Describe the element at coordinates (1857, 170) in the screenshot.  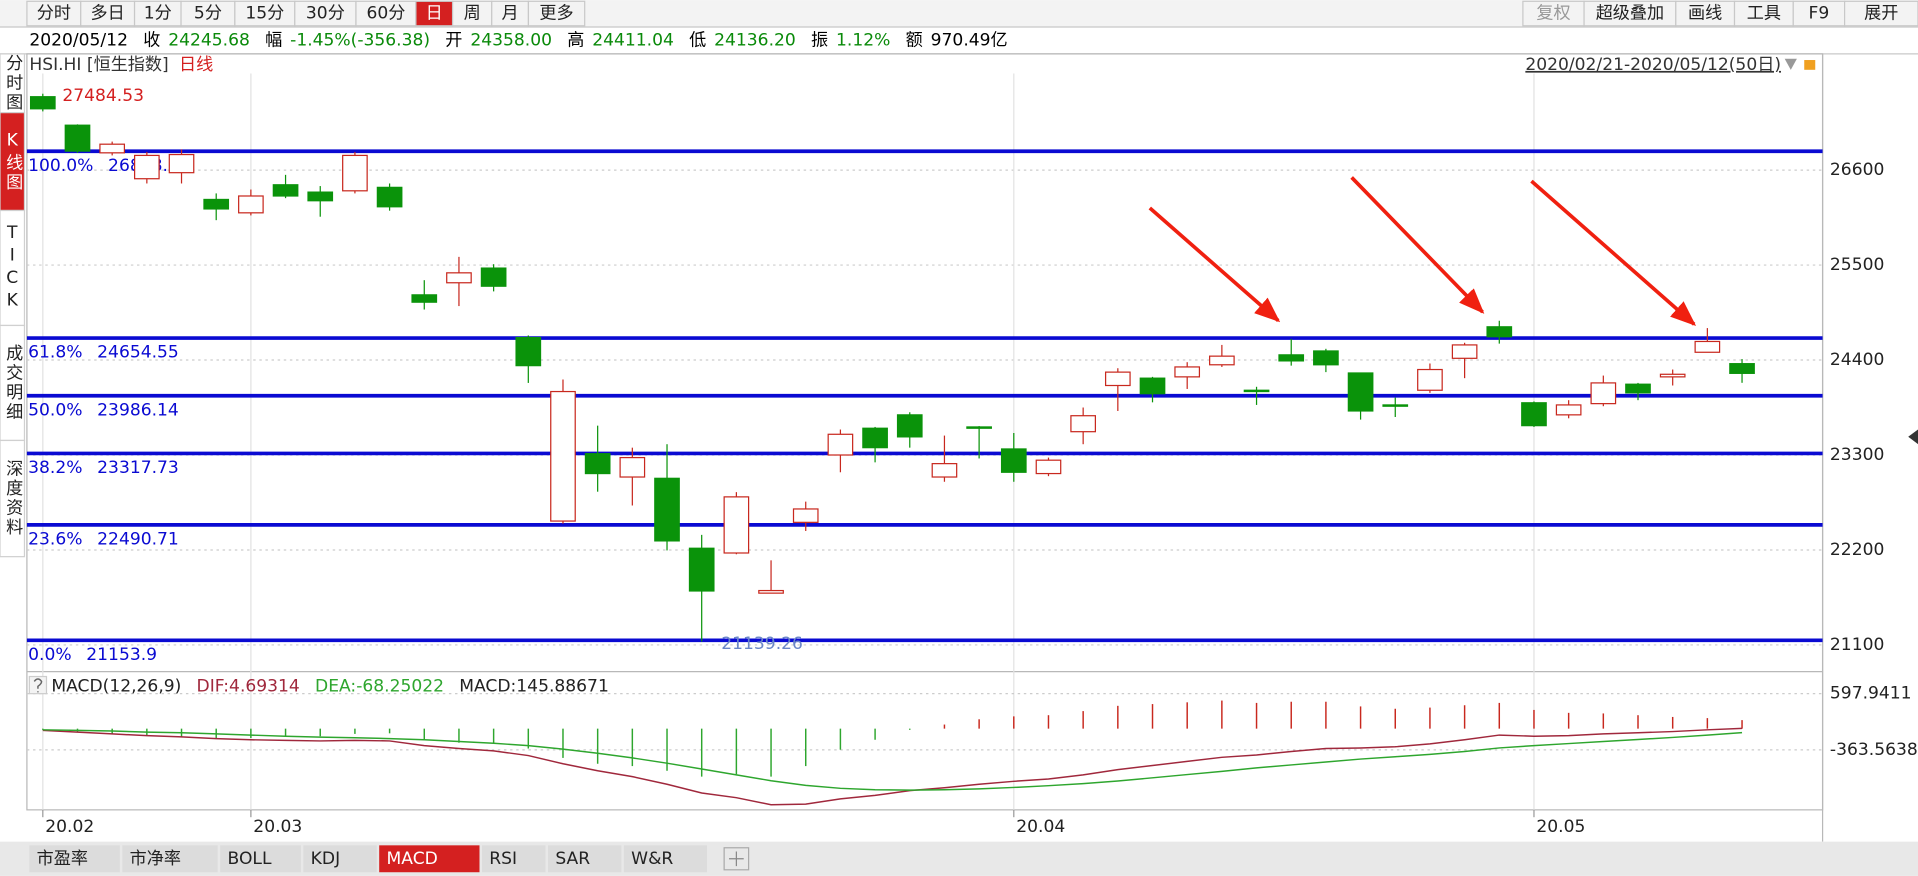
I see `y-tick-label: 26600` at that location.